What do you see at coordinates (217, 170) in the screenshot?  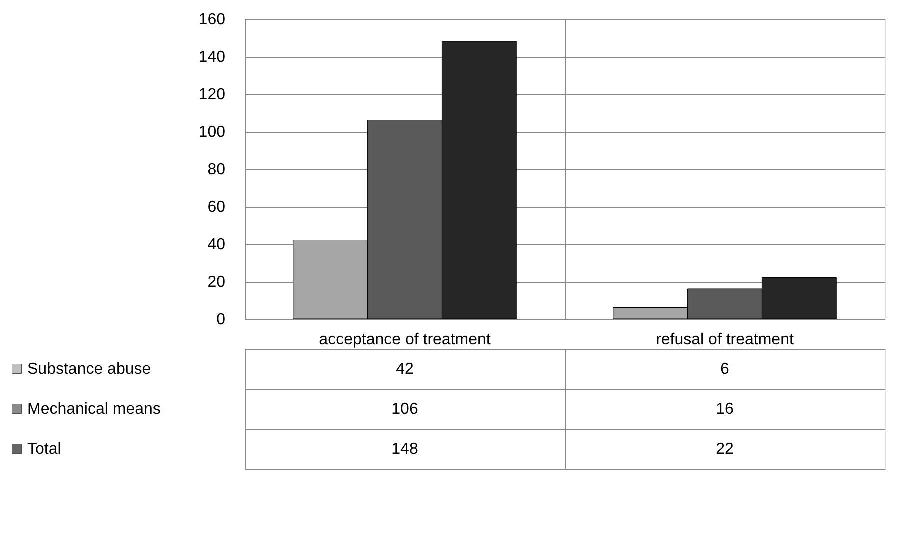 I see `y-tick-label: 80` at bounding box center [217, 170].